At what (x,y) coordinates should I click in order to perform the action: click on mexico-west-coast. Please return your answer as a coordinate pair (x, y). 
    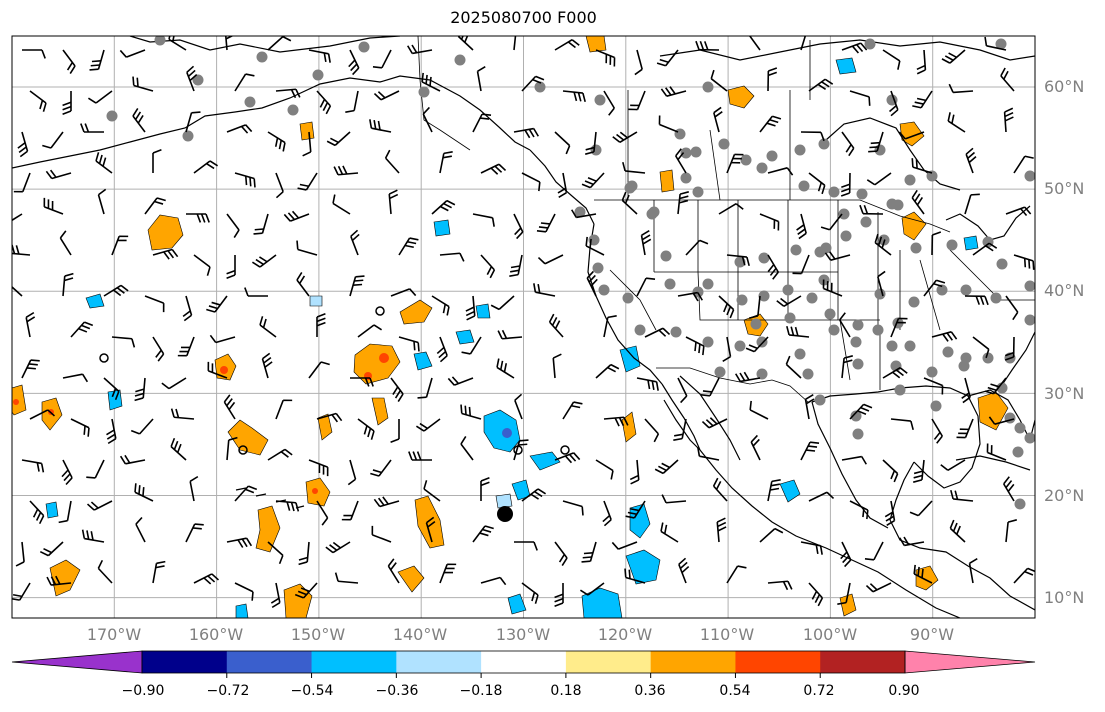
    Looking at the image, I should click on (830, 533).